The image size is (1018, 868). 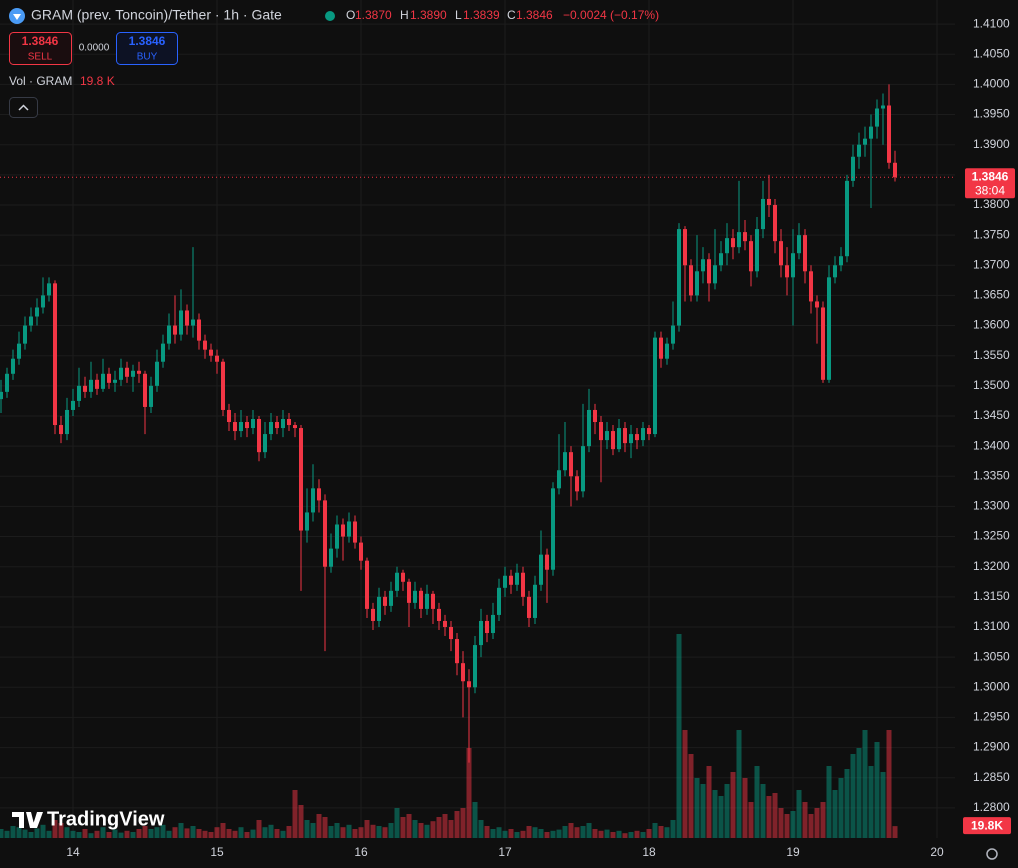 I want to click on settings-icon, so click(x=992, y=854).